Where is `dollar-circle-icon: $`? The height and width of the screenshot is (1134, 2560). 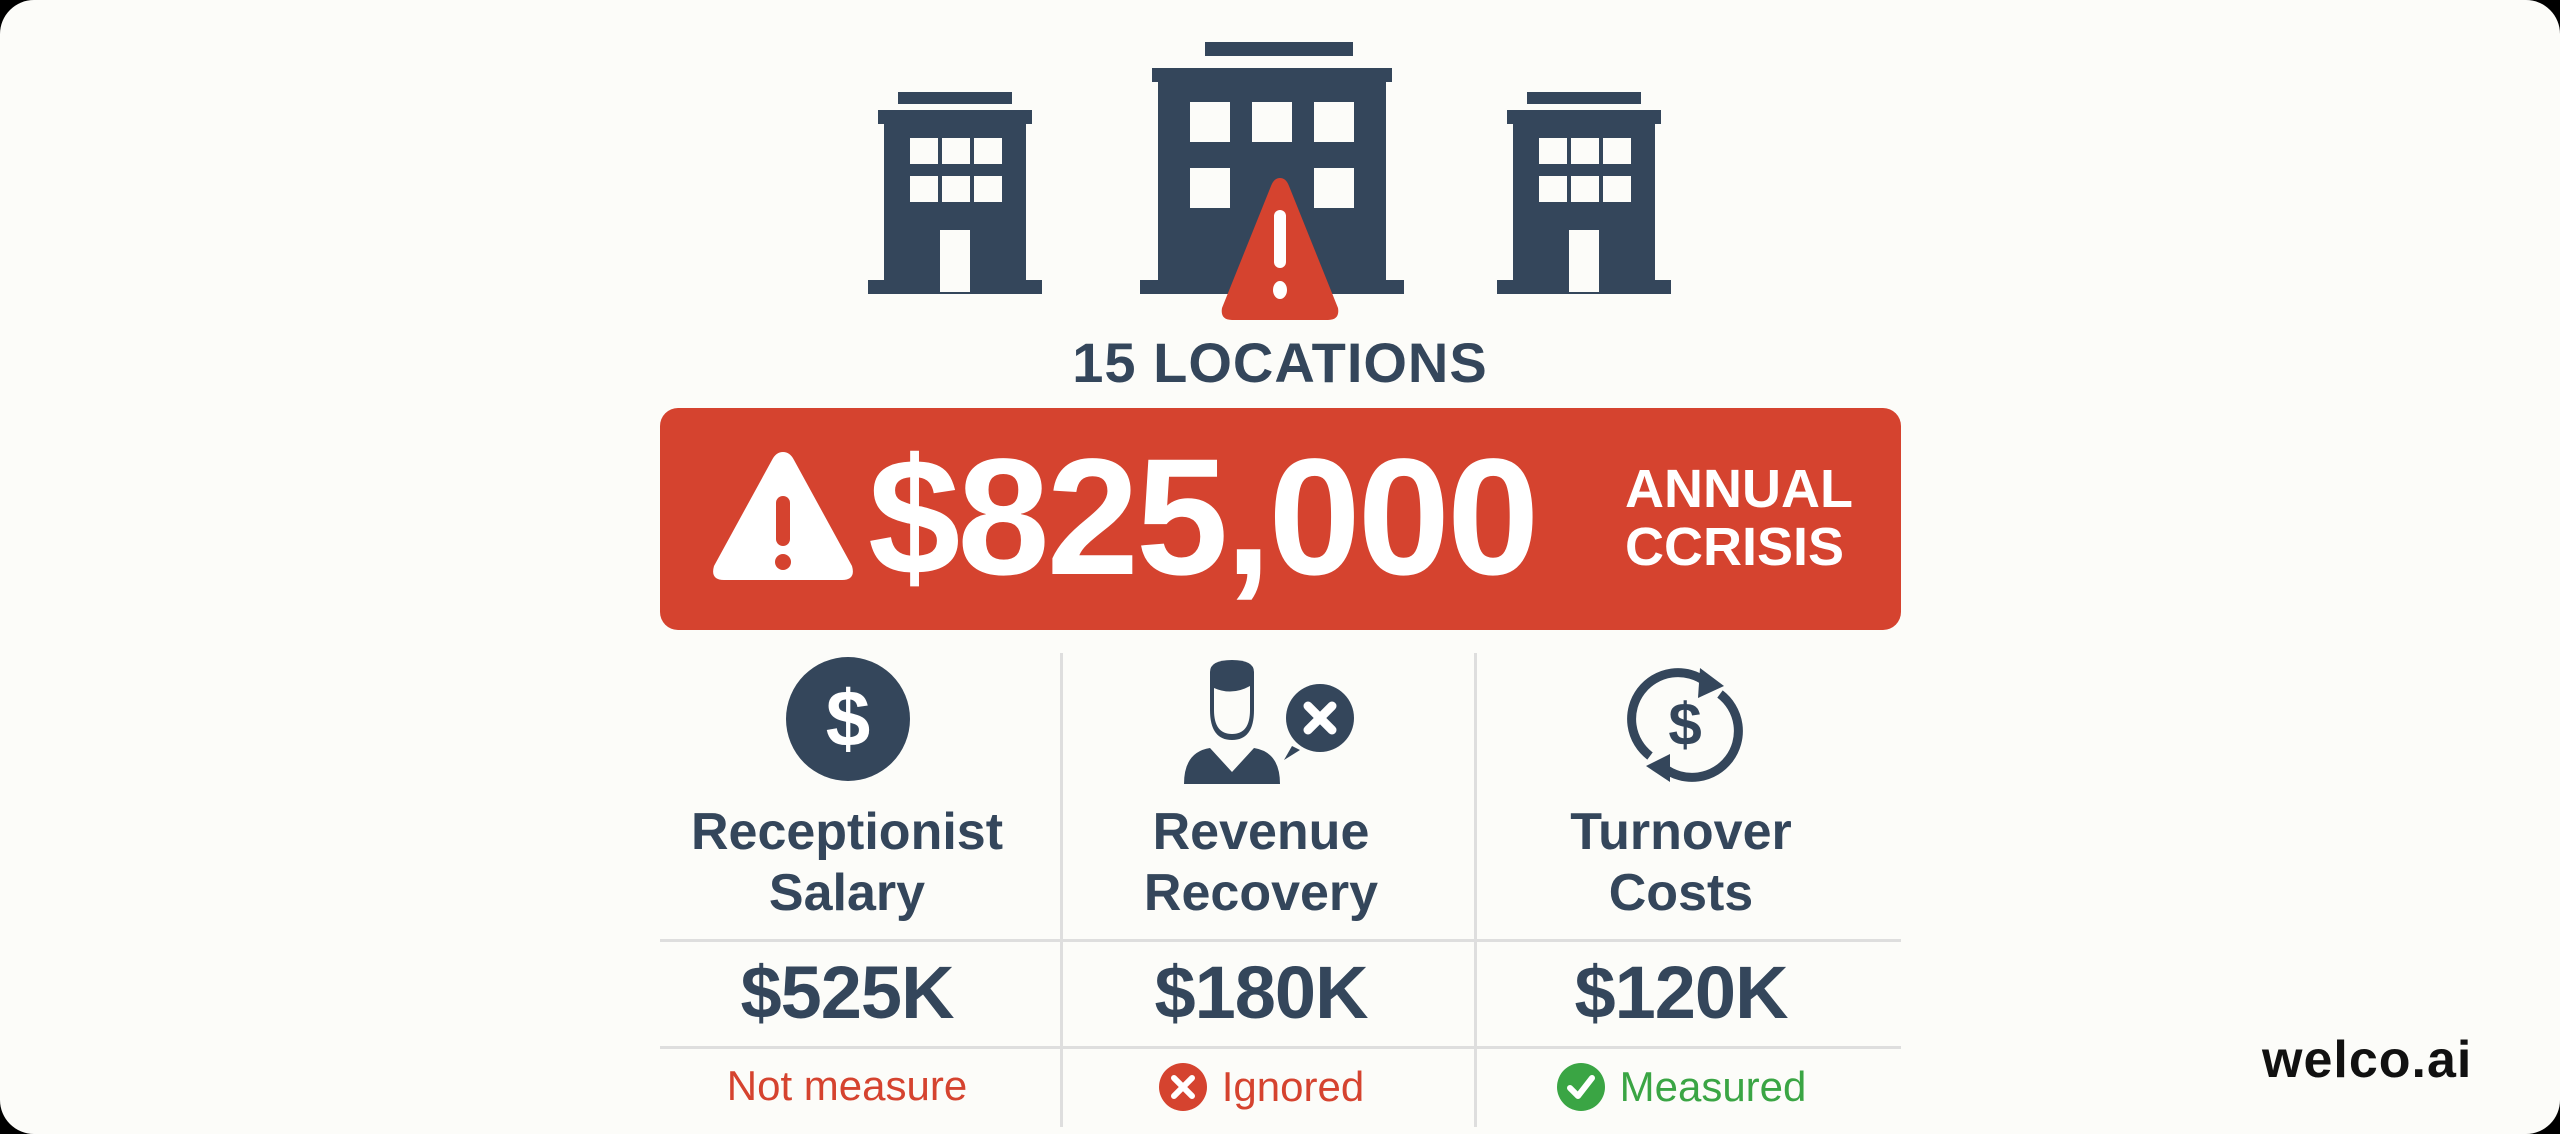 dollar-circle-icon: $ is located at coordinates (848, 719).